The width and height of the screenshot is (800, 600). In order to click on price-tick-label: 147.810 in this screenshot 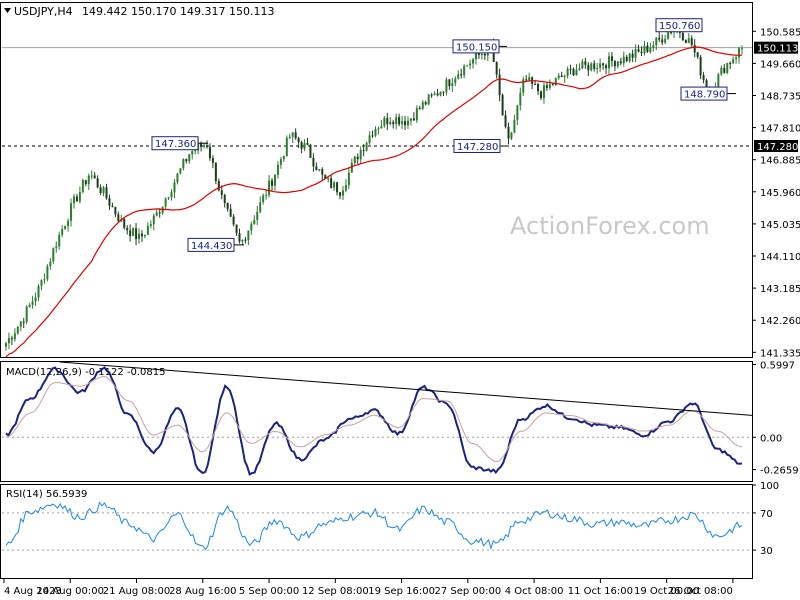, I will do `click(780, 129)`.